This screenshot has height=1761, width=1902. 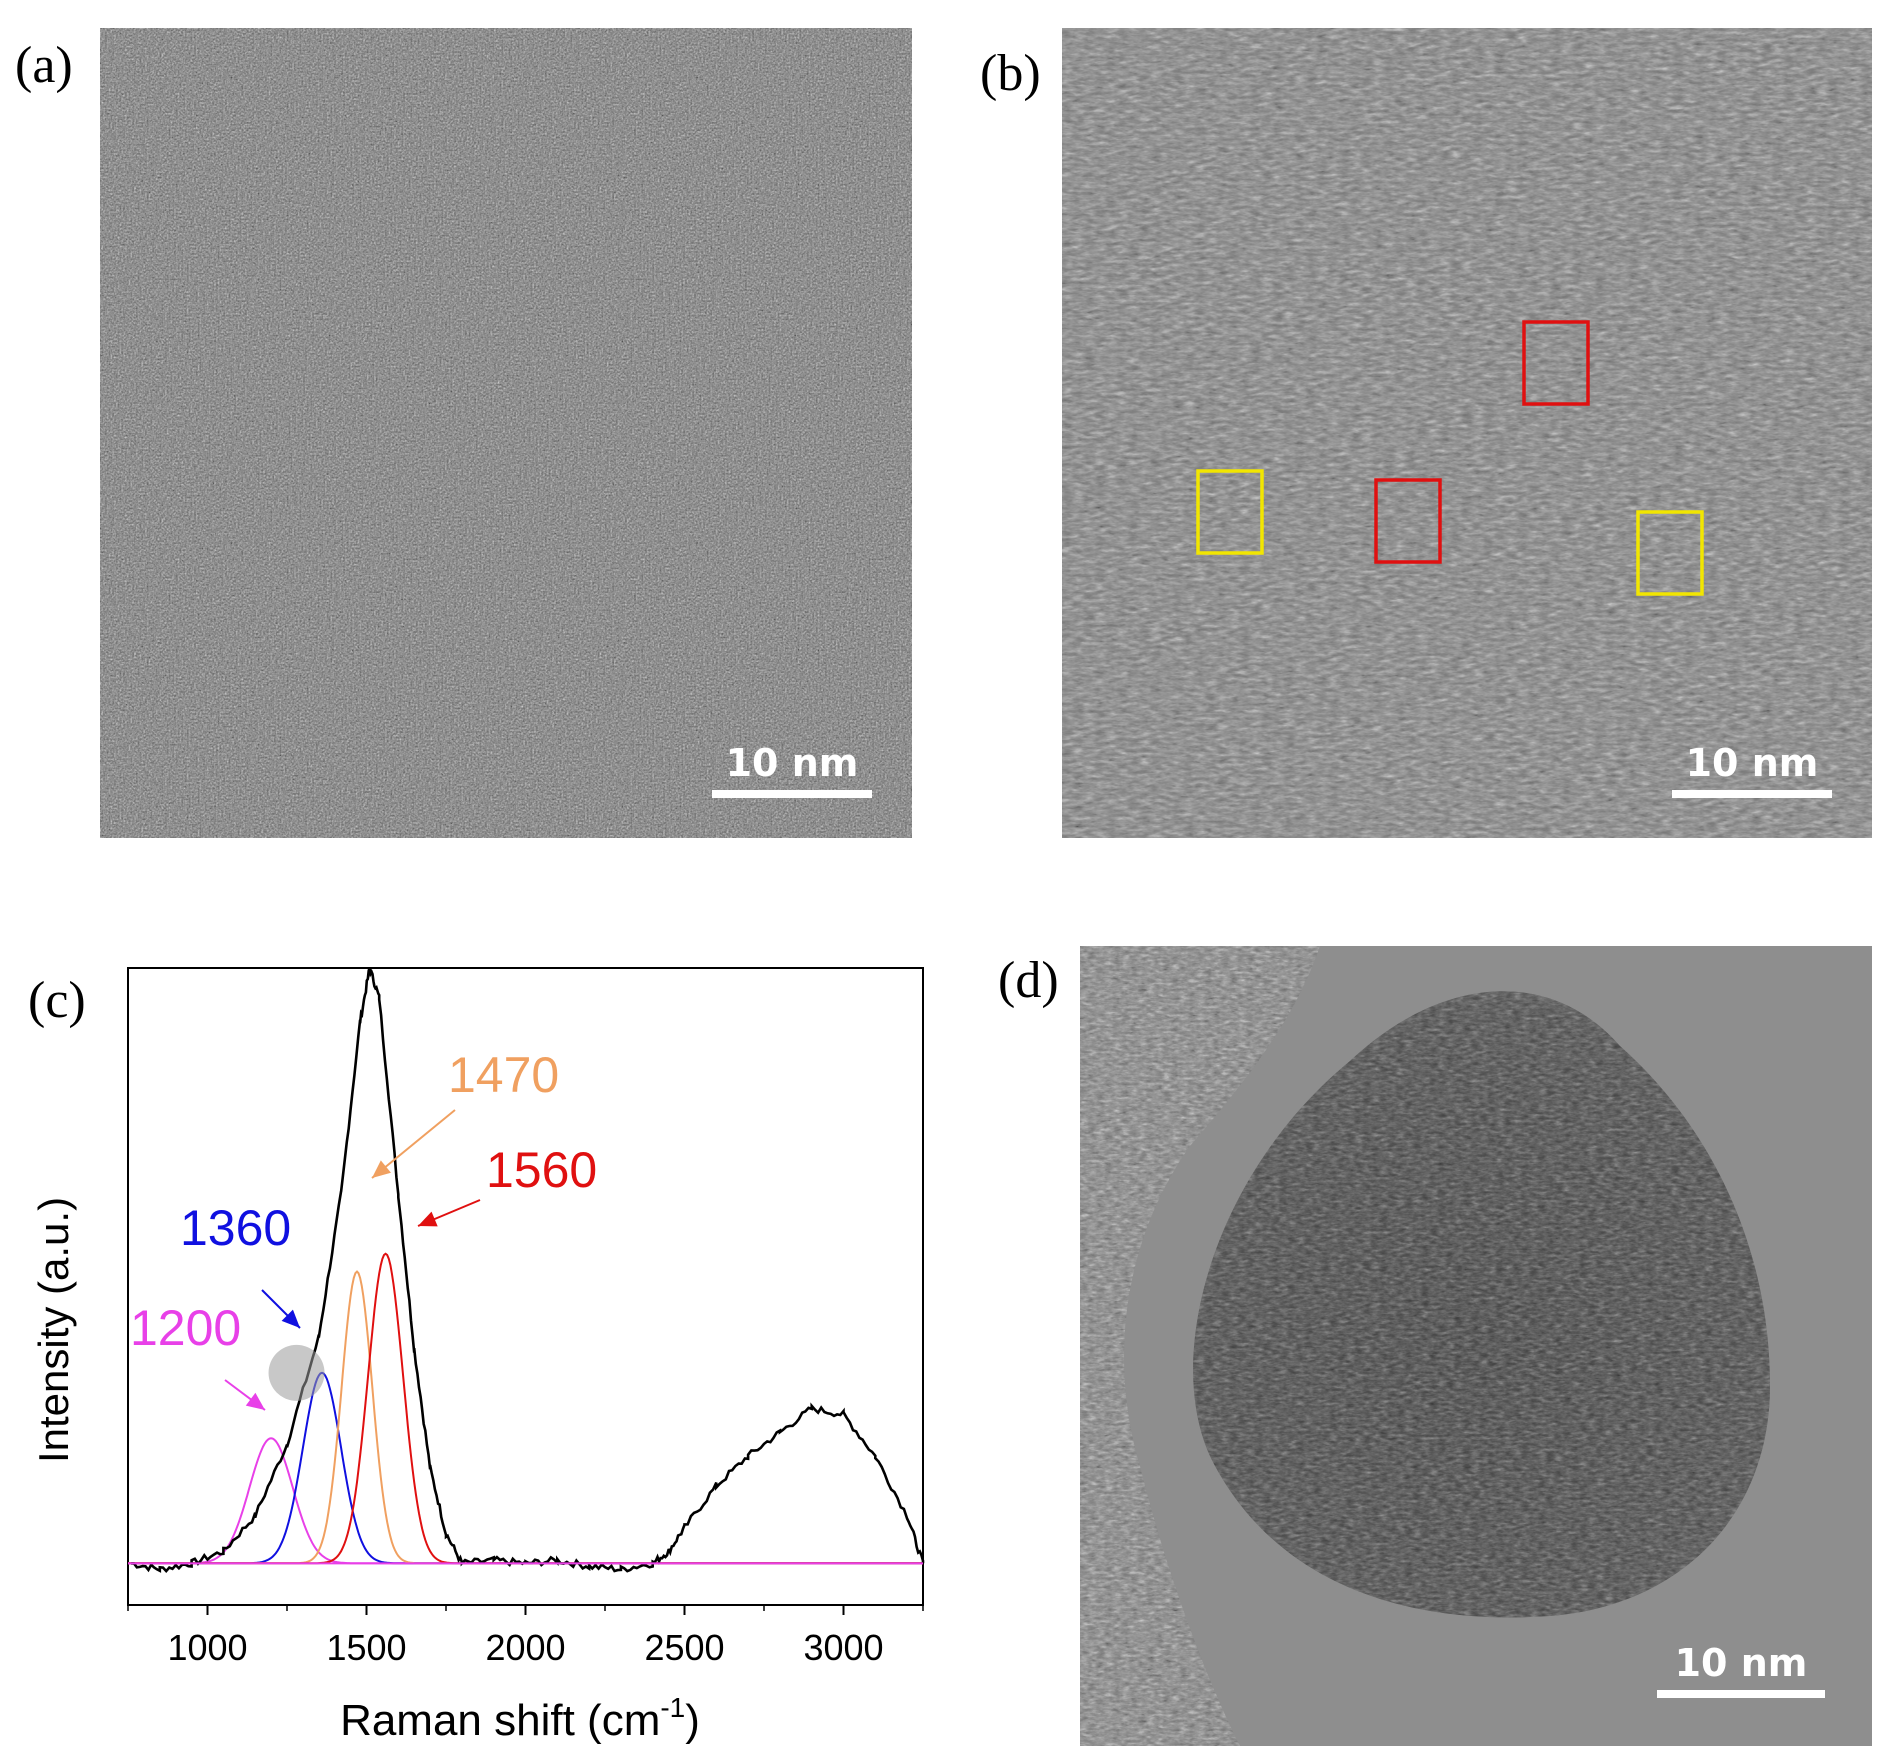 What do you see at coordinates (692, 1720) in the screenshot?
I see `x-axis-label-close: )` at bounding box center [692, 1720].